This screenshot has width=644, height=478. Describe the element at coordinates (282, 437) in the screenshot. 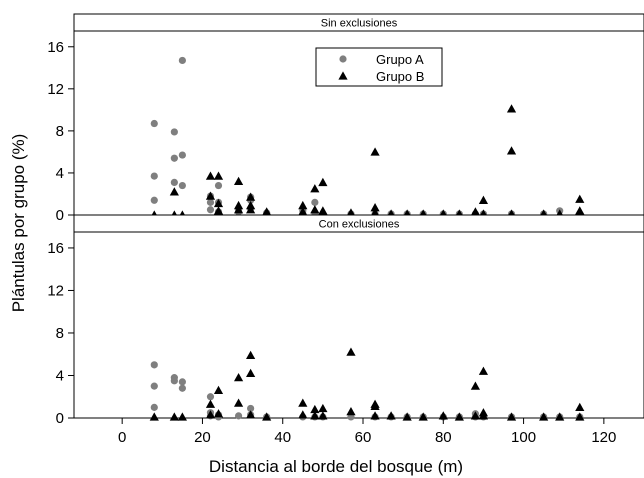

I see `x-tick-label: 40` at that location.